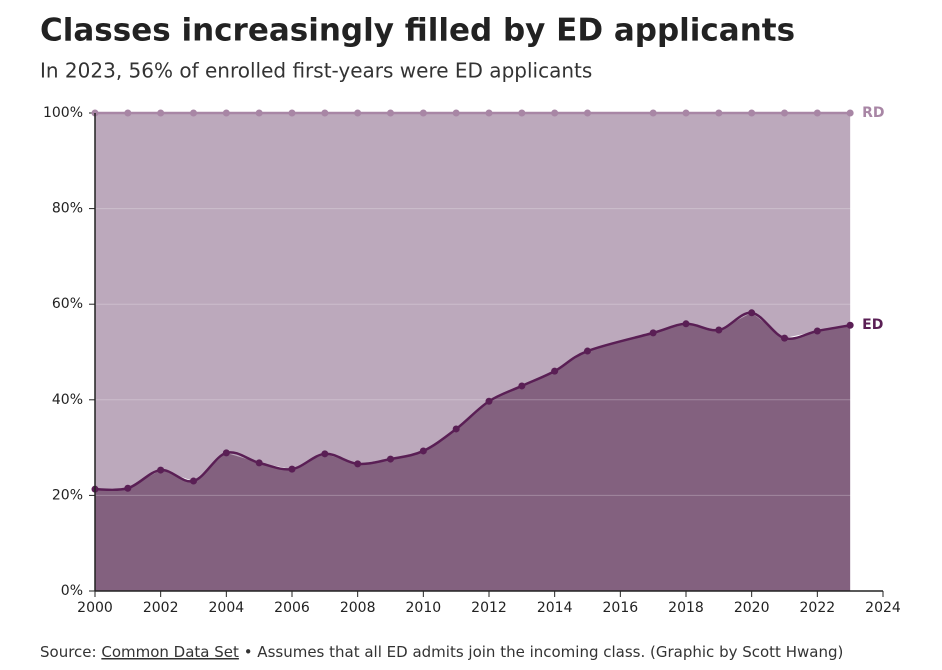 The height and width of the screenshot is (670, 942). I want to click on y-tick-label: 80%, so click(67, 209).